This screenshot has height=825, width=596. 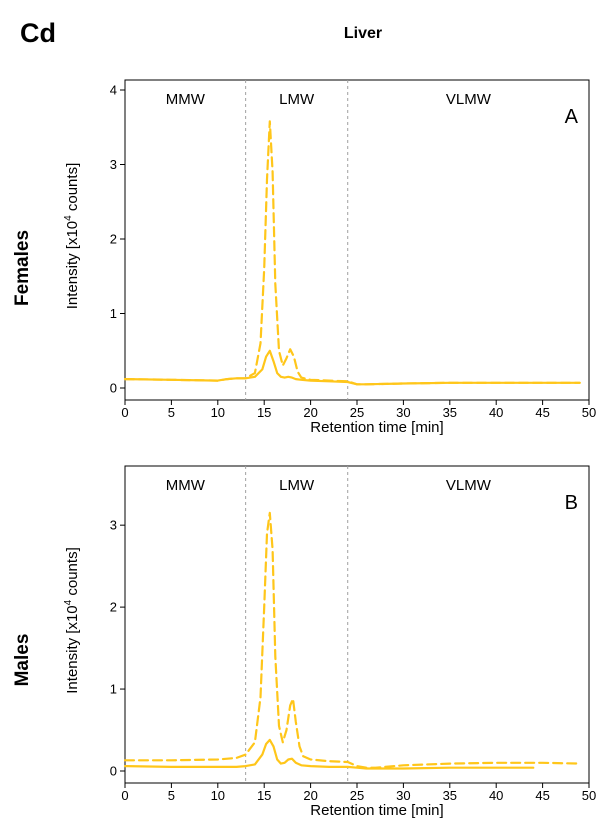 I want to click on tissue-title: Liver, so click(x=363, y=33).